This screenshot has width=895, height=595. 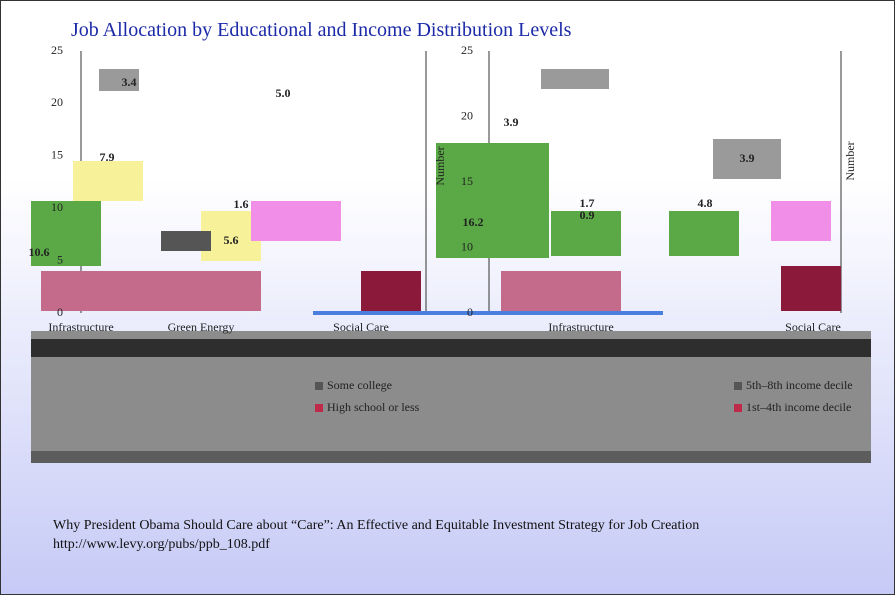 What do you see at coordinates (129, 82) in the screenshot?
I see `value-label: 3.4` at bounding box center [129, 82].